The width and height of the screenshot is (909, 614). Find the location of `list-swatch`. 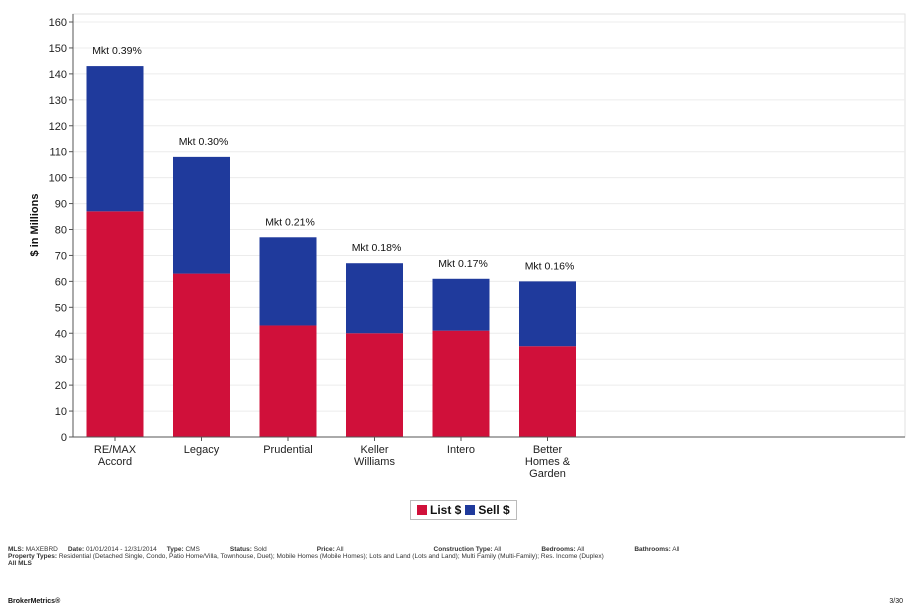

list-swatch is located at coordinates (422, 510).